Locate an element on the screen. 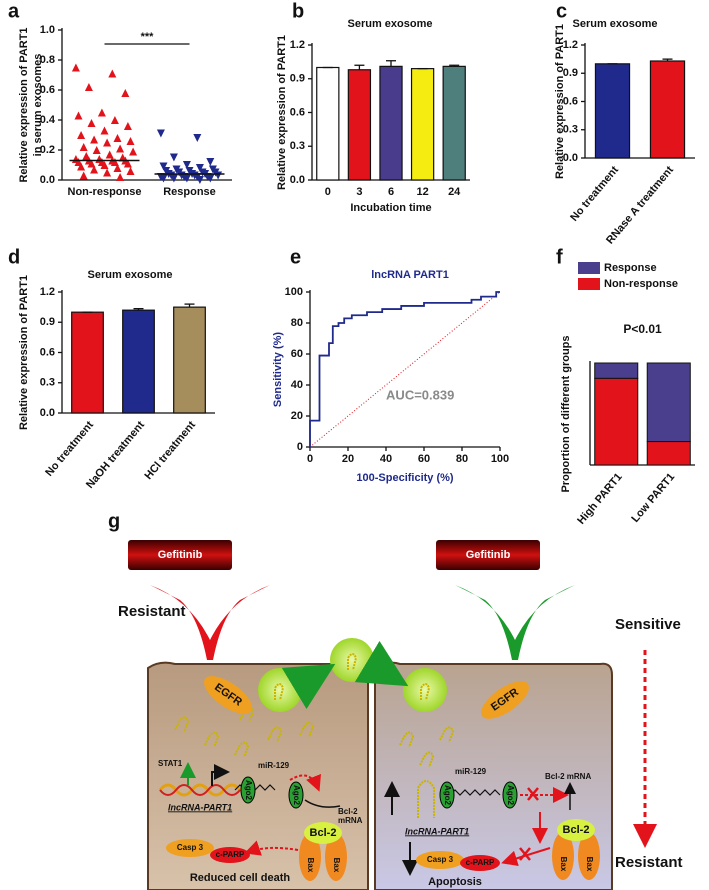  drug-label: Gefitinib is located at coordinates (488, 555).